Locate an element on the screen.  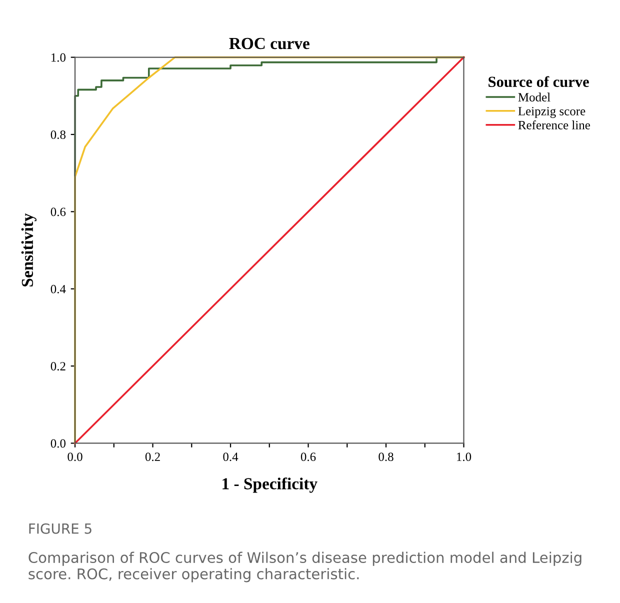
y-tick-label: 0.8 is located at coordinates (58, 134).